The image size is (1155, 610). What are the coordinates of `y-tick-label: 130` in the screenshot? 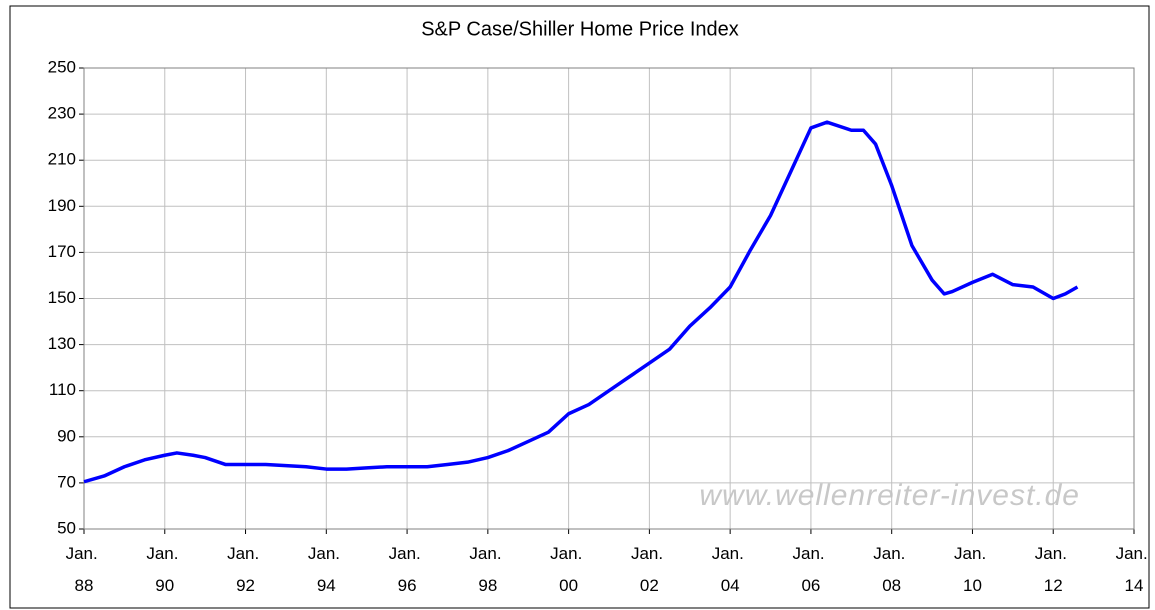 It's located at (62, 343).